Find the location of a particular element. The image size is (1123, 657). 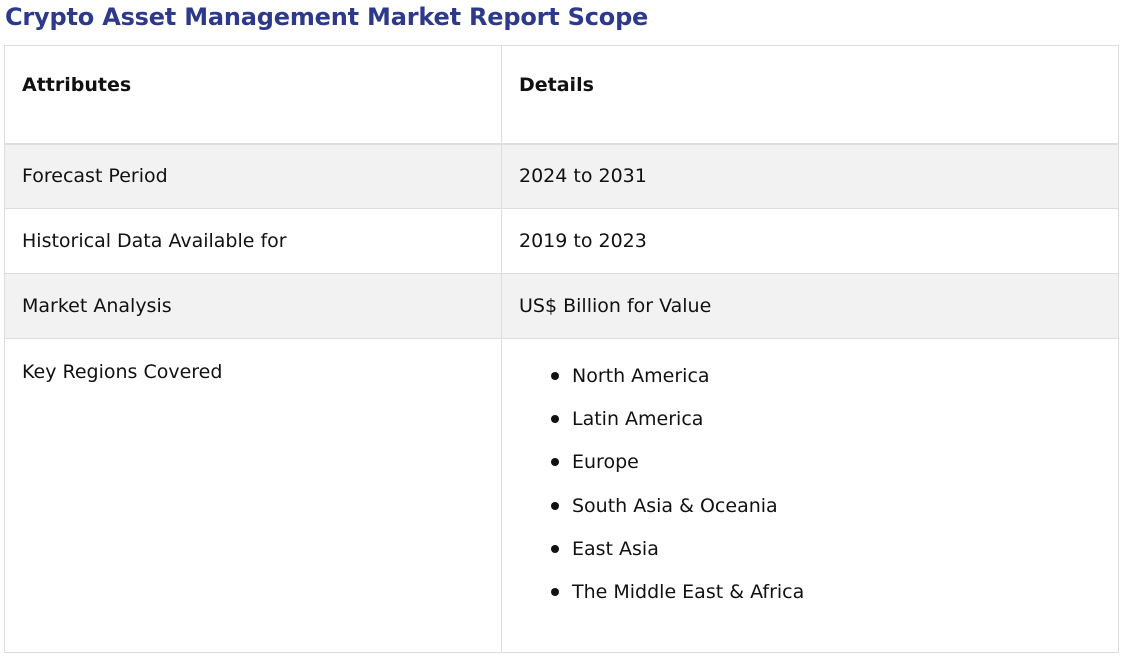

detail-cell: 2024 to 2031 is located at coordinates (810, 176).